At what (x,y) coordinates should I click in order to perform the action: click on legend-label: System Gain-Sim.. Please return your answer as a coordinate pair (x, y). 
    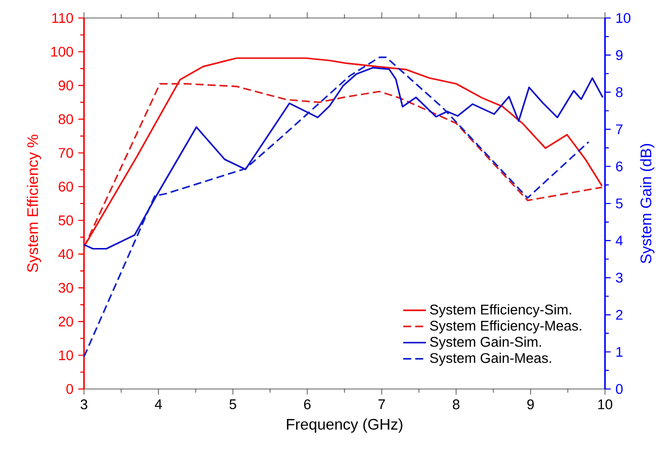
    Looking at the image, I should click on (485, 343).